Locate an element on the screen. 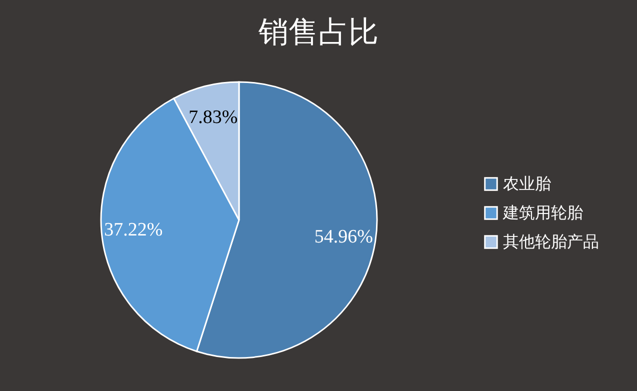 The width and height of the screenshot is (637, 391). data-label: 37.22% is located at coordinates (133, 230).